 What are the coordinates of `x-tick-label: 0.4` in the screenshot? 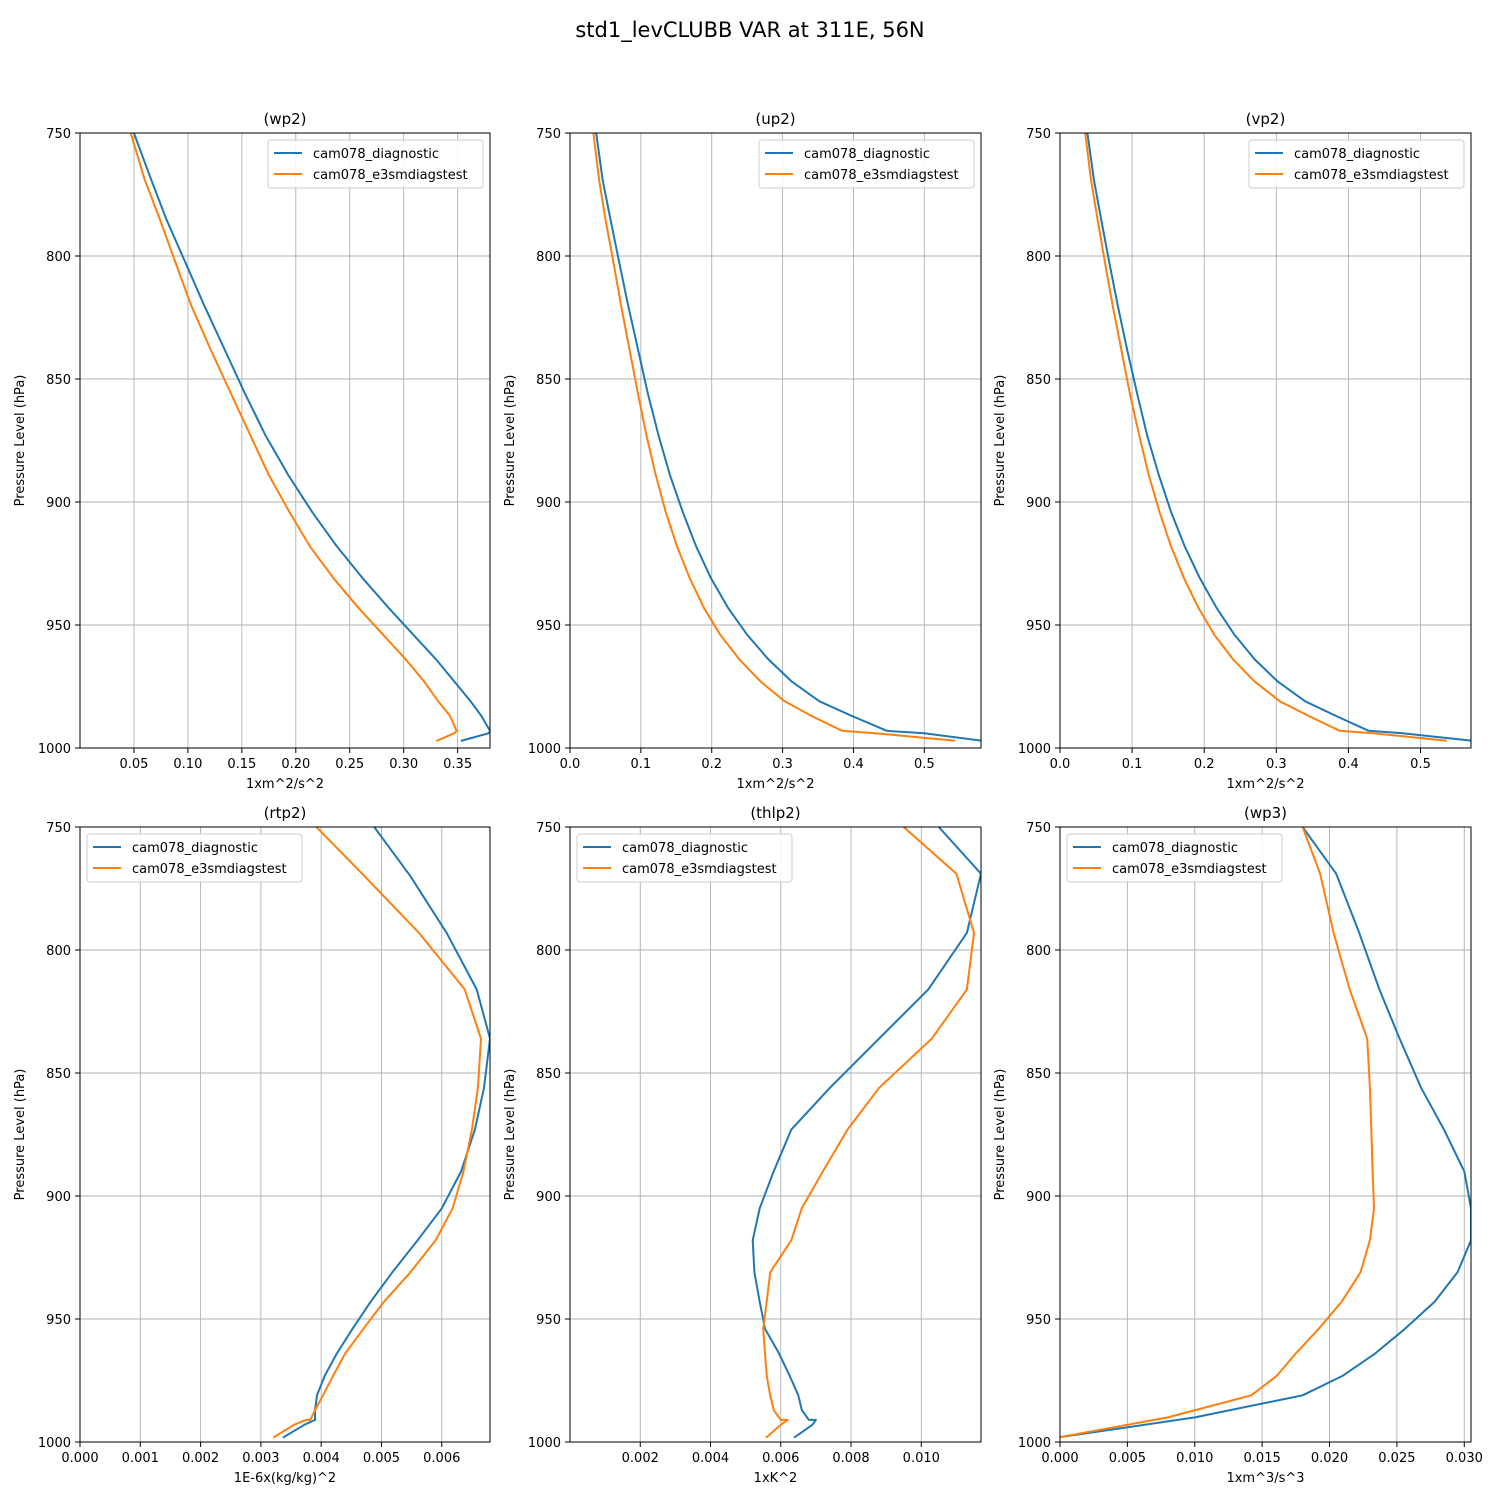 It's located at (853, 764).